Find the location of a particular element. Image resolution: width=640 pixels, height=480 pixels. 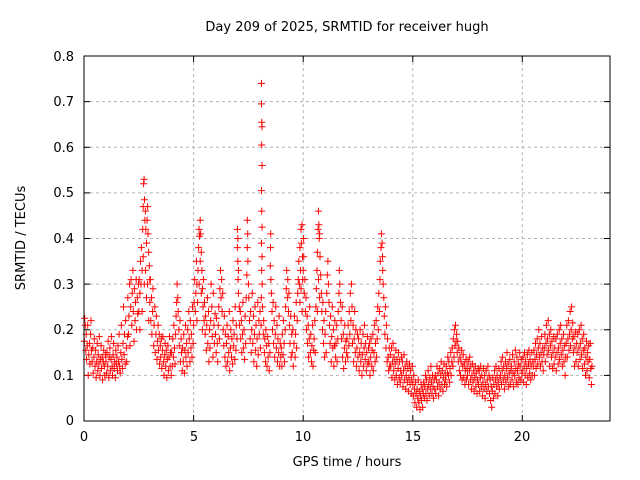

x-tick-labels: 0 5 10 15 20 is located at coordinates (305, 437).